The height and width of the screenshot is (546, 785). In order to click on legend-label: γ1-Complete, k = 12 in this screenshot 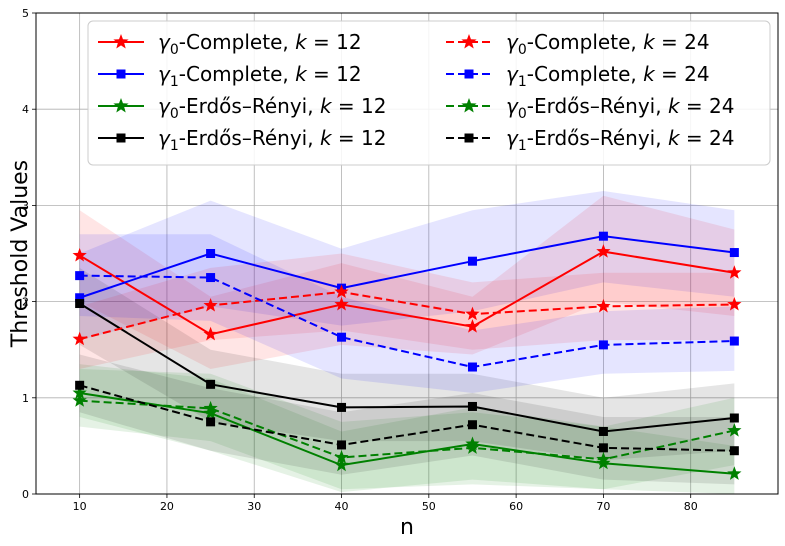, I will do `click(260, 76)`.